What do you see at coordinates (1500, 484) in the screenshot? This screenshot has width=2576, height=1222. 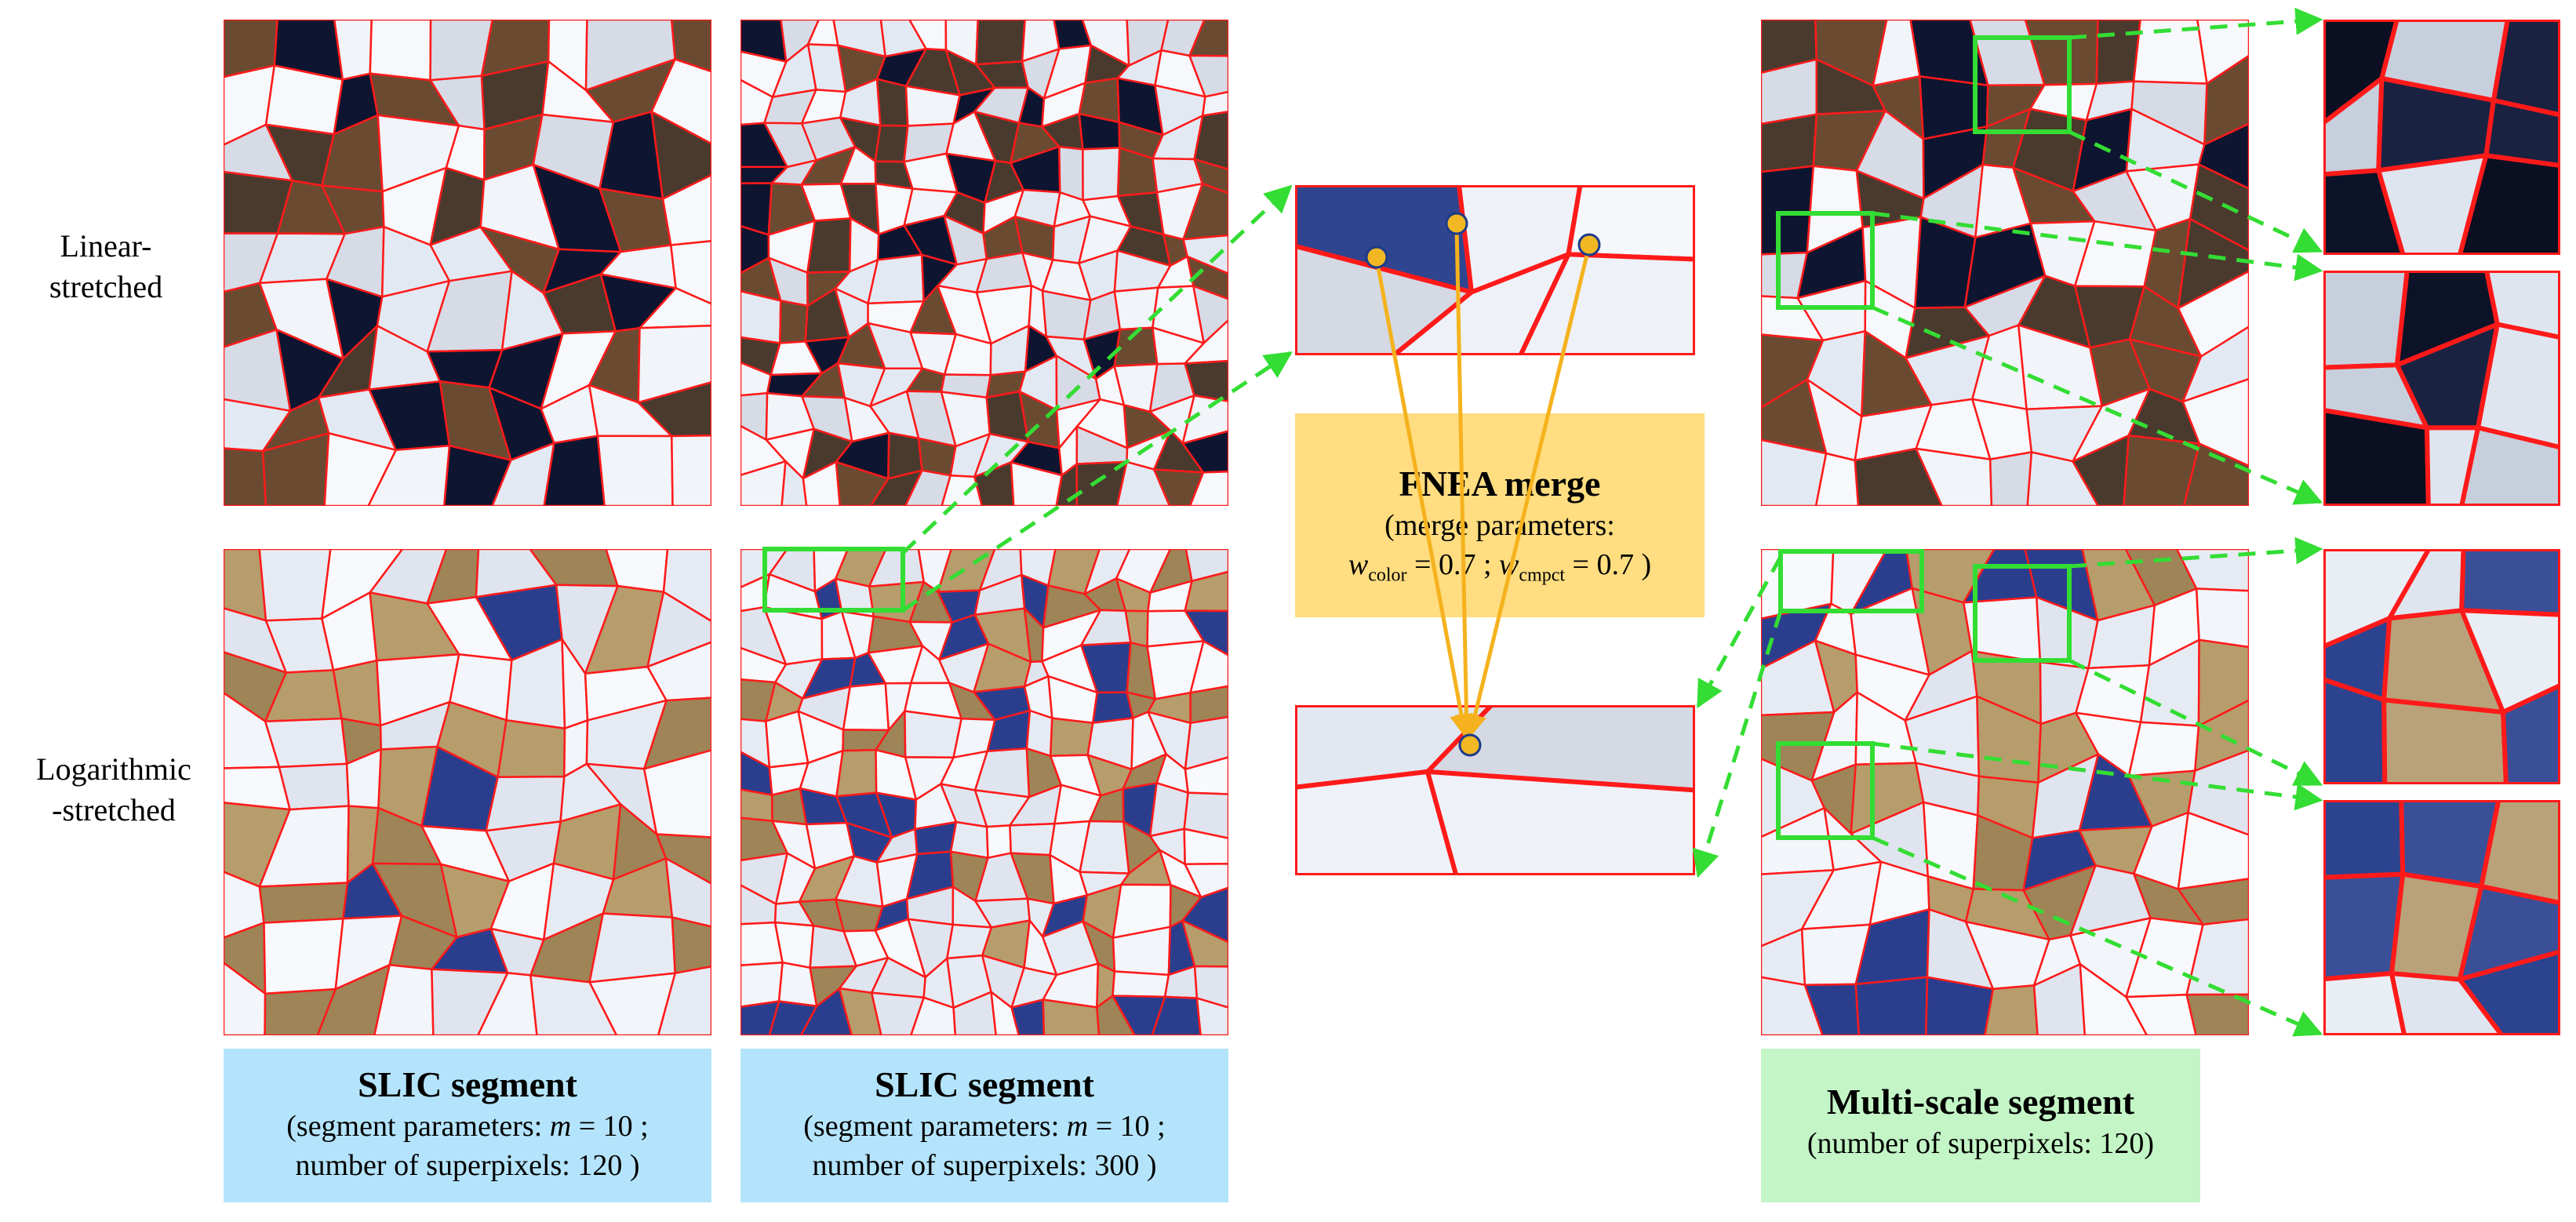 I see `caption-fnea-title: FNEA merge` at bounding box center [1500, 484].